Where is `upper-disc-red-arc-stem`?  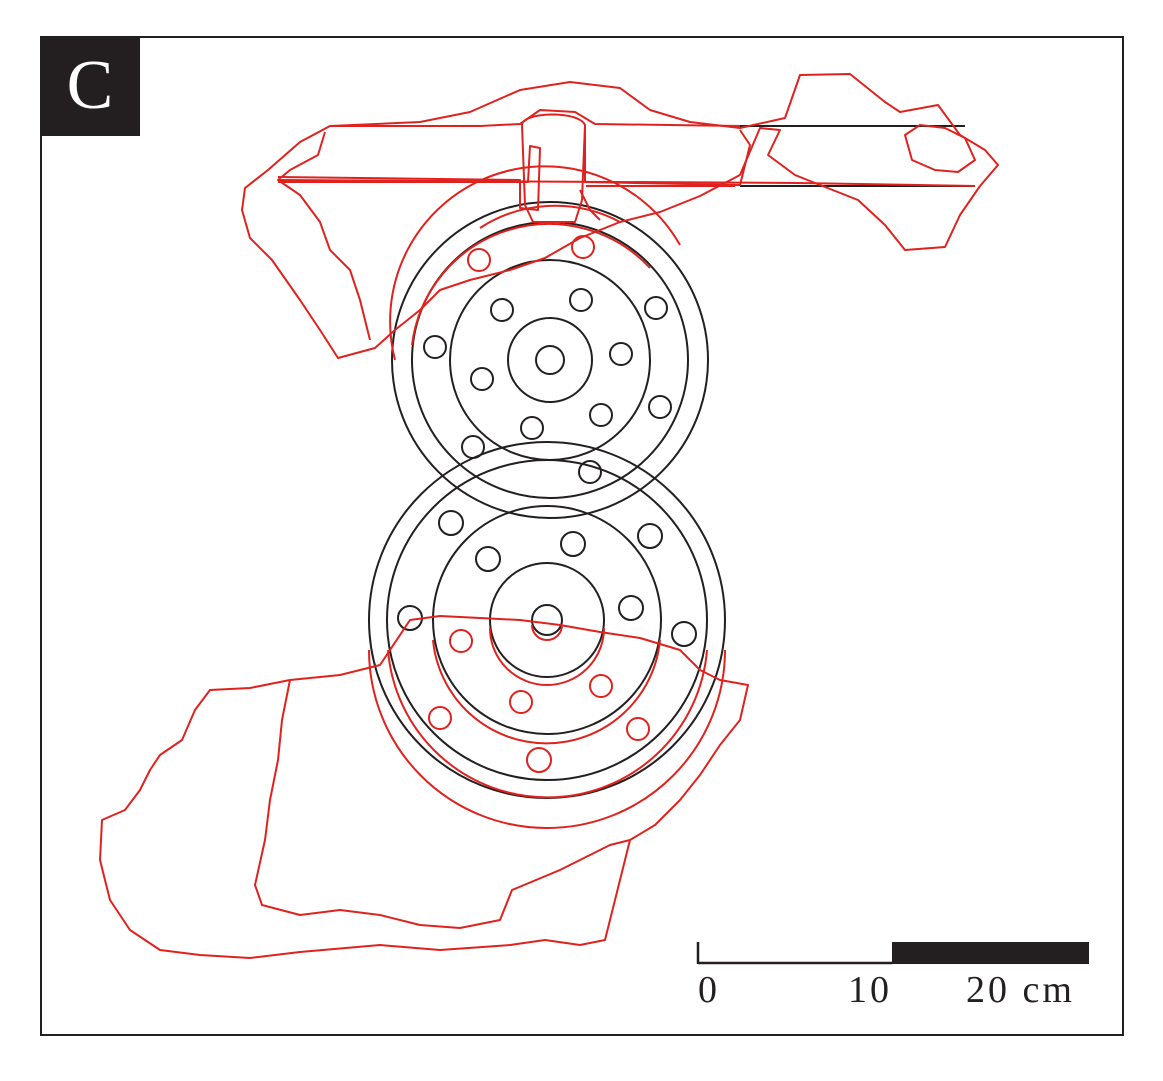 upper-disc-red-arc-stem is located at coordinates (550, 216).